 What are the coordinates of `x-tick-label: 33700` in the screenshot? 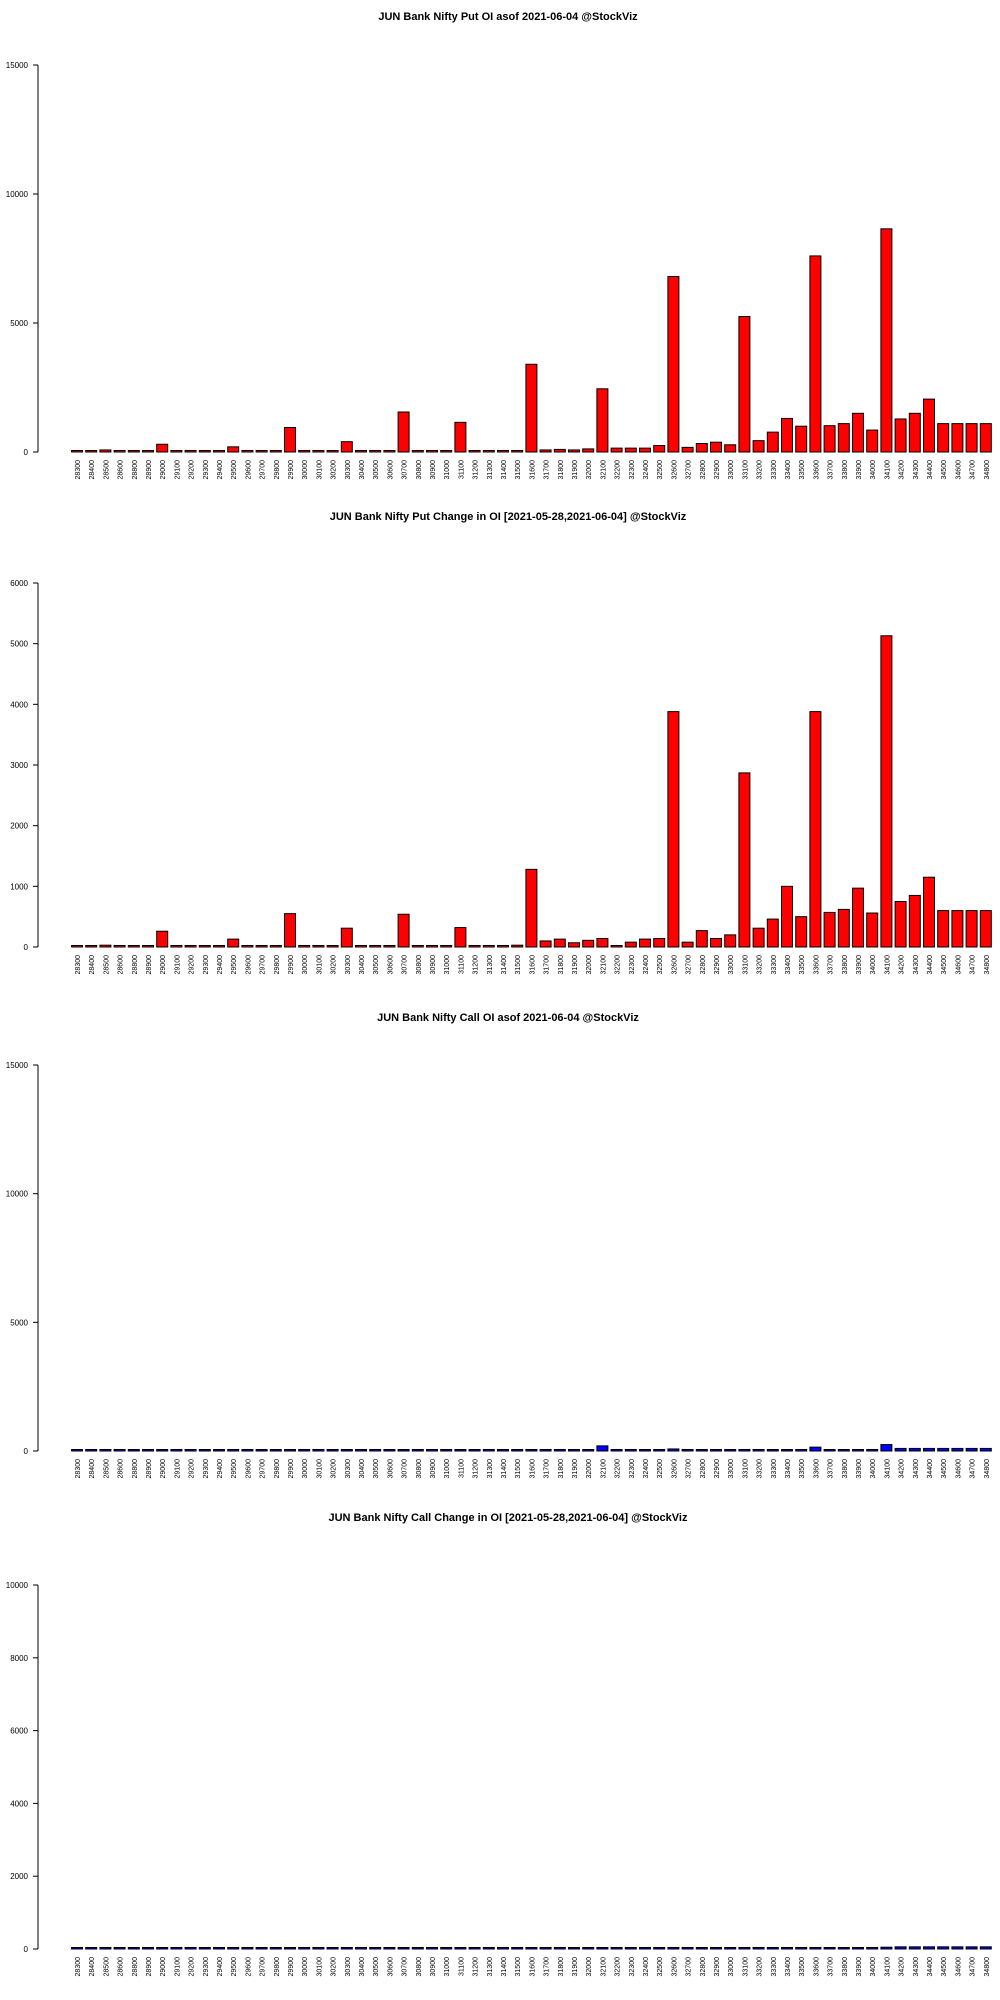 It's located at (831, 965).